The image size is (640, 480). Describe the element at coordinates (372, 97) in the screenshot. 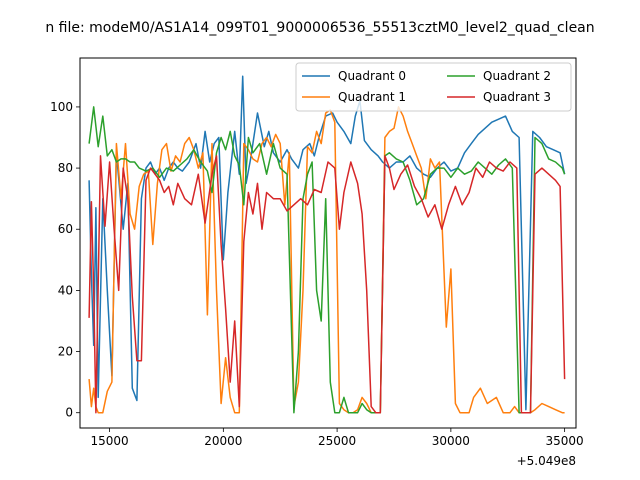

I see `legend-label: Quadrant 1` at that location.